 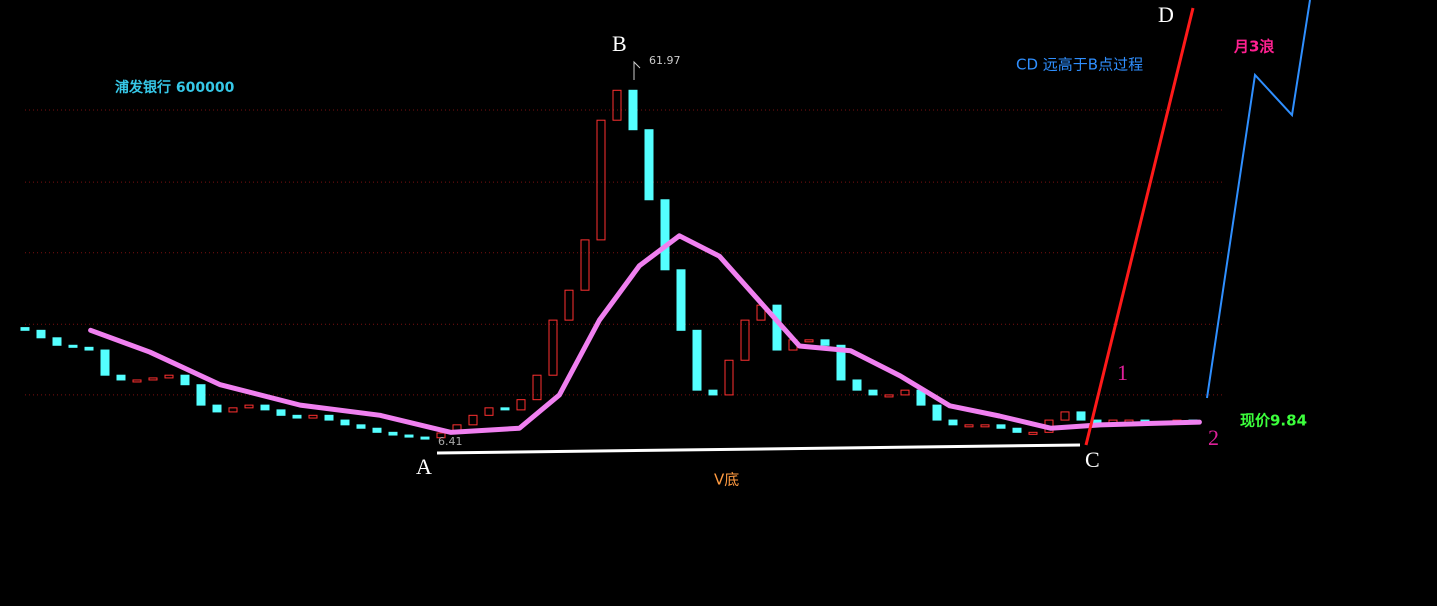 What do you see at coordinates (1213, 437) in the screenshot?
I see `wave-label: 2` at bounding box center [1213, 437].